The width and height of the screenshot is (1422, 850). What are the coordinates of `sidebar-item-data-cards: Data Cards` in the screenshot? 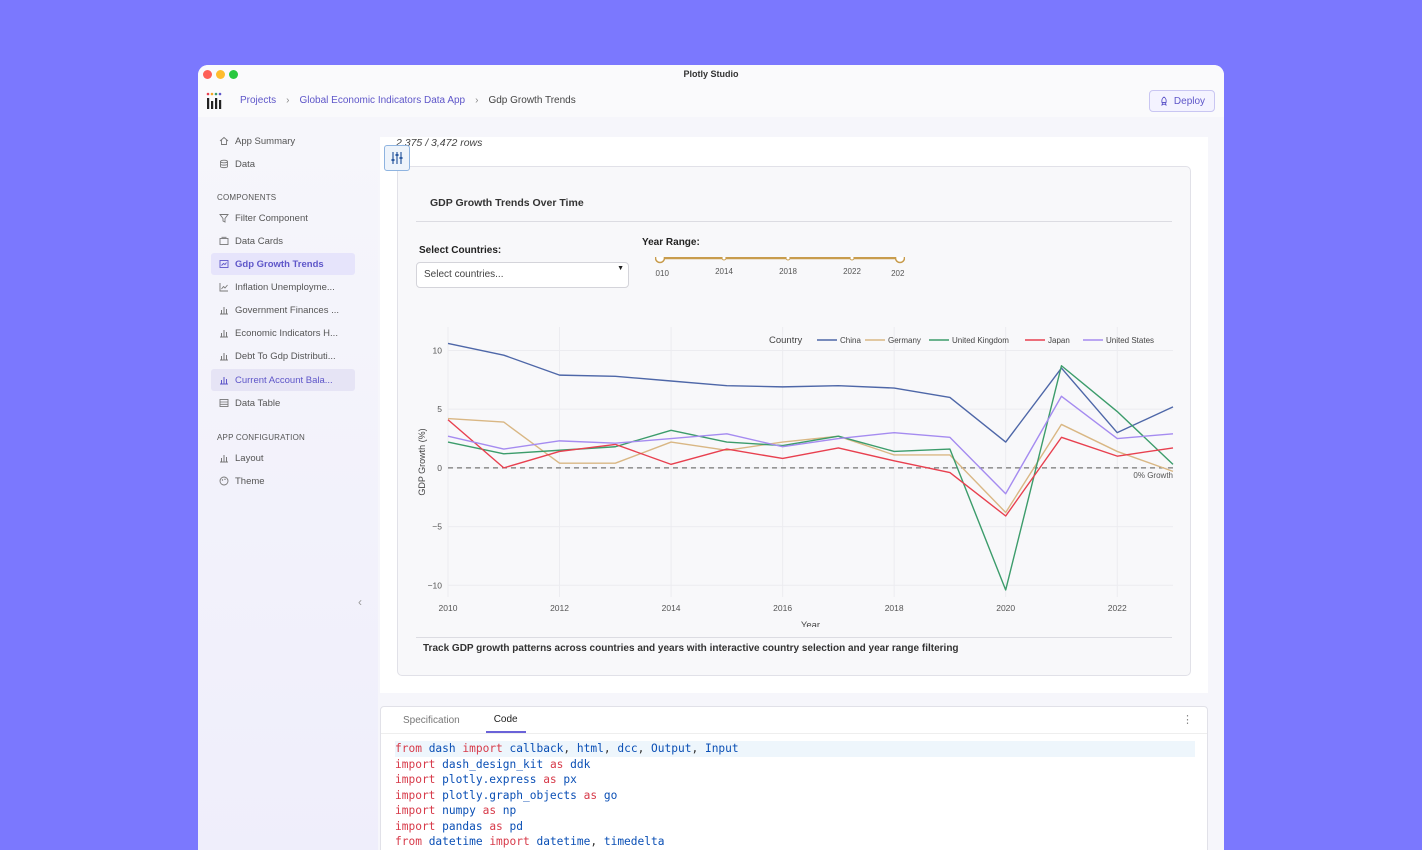 It's located at (283, 241).